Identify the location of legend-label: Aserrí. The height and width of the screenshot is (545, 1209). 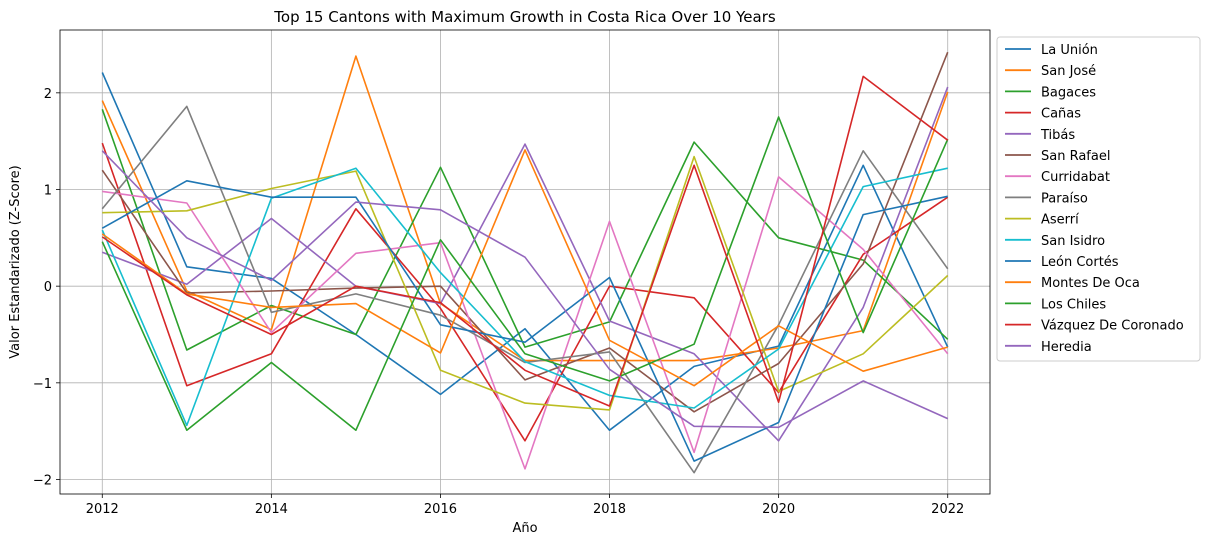
(1060, 220).